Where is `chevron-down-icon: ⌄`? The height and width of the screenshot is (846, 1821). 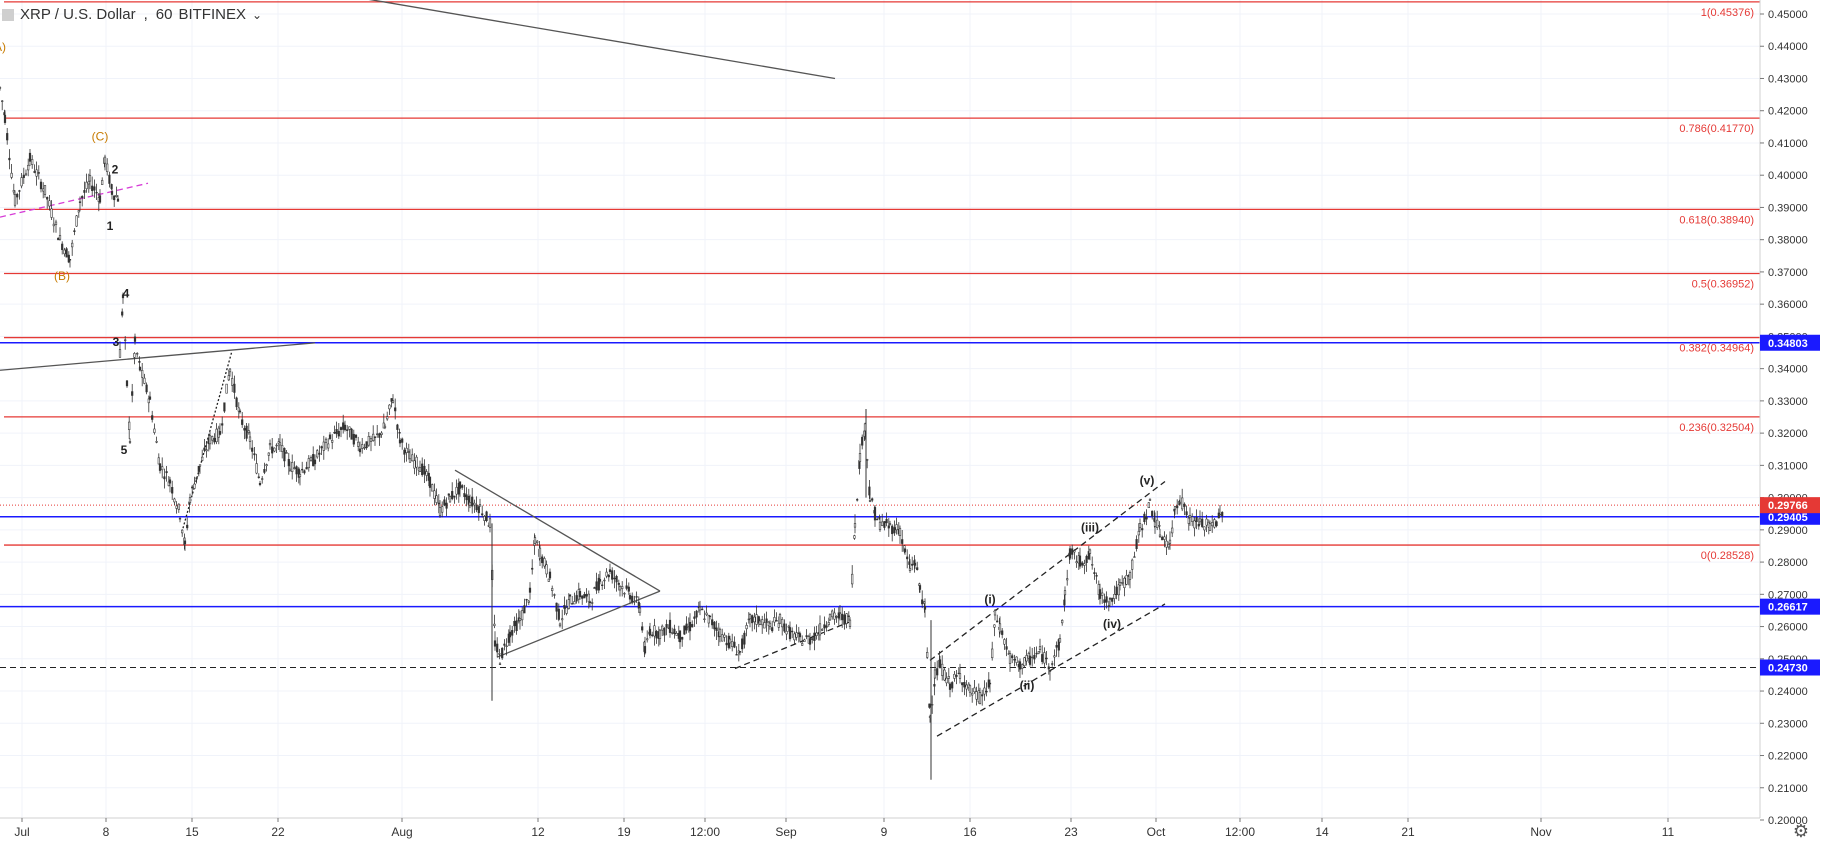
chevron-down-icon: ⌄ is located at coordinates (257, 14).